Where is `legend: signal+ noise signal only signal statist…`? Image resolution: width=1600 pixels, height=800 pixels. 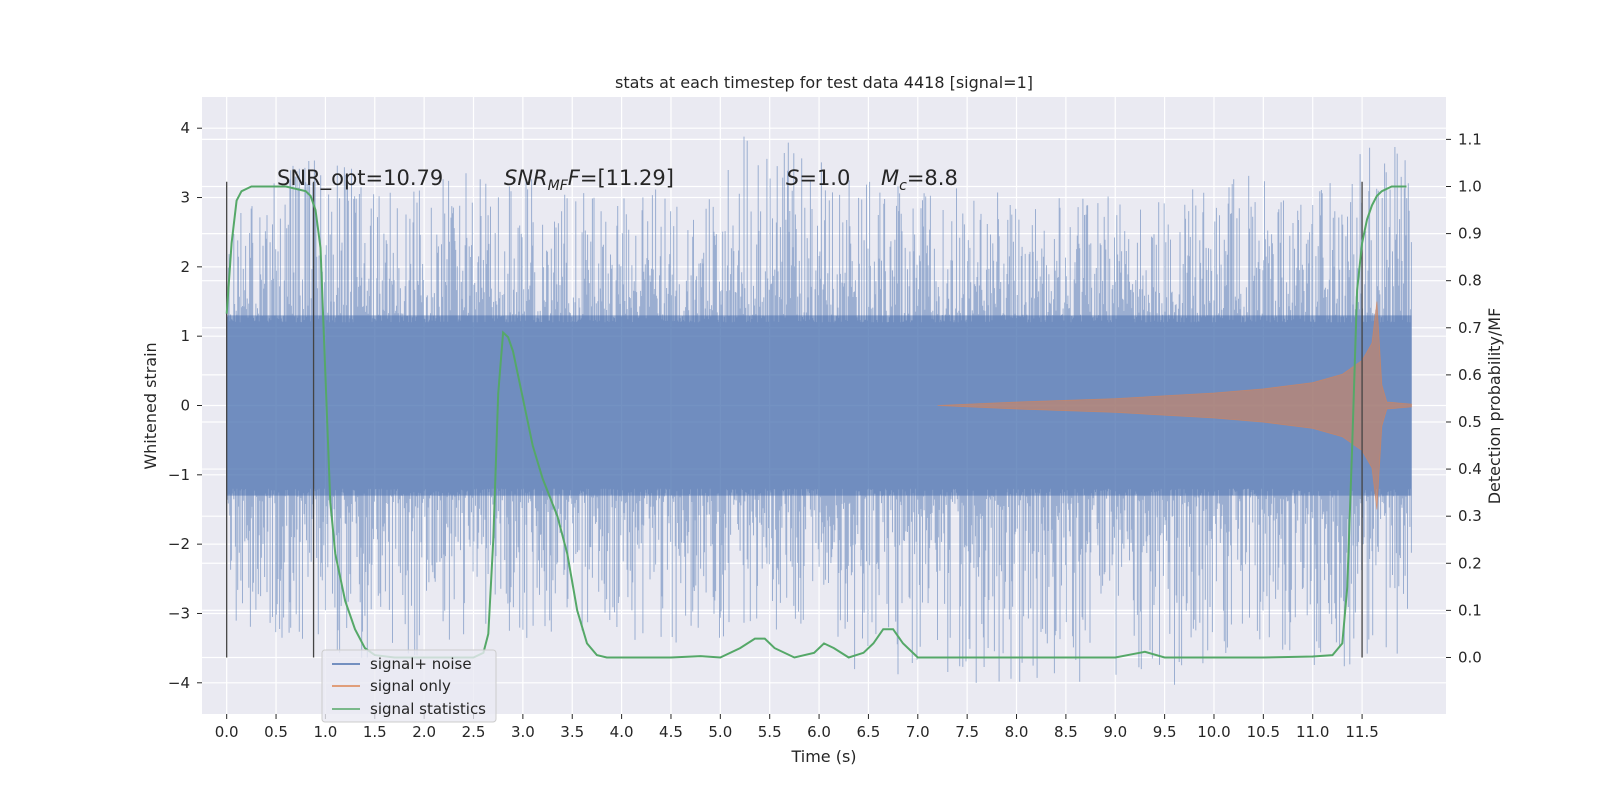 legend: signal+ noise signal only signal statist… is located at coordinates (409, 686).